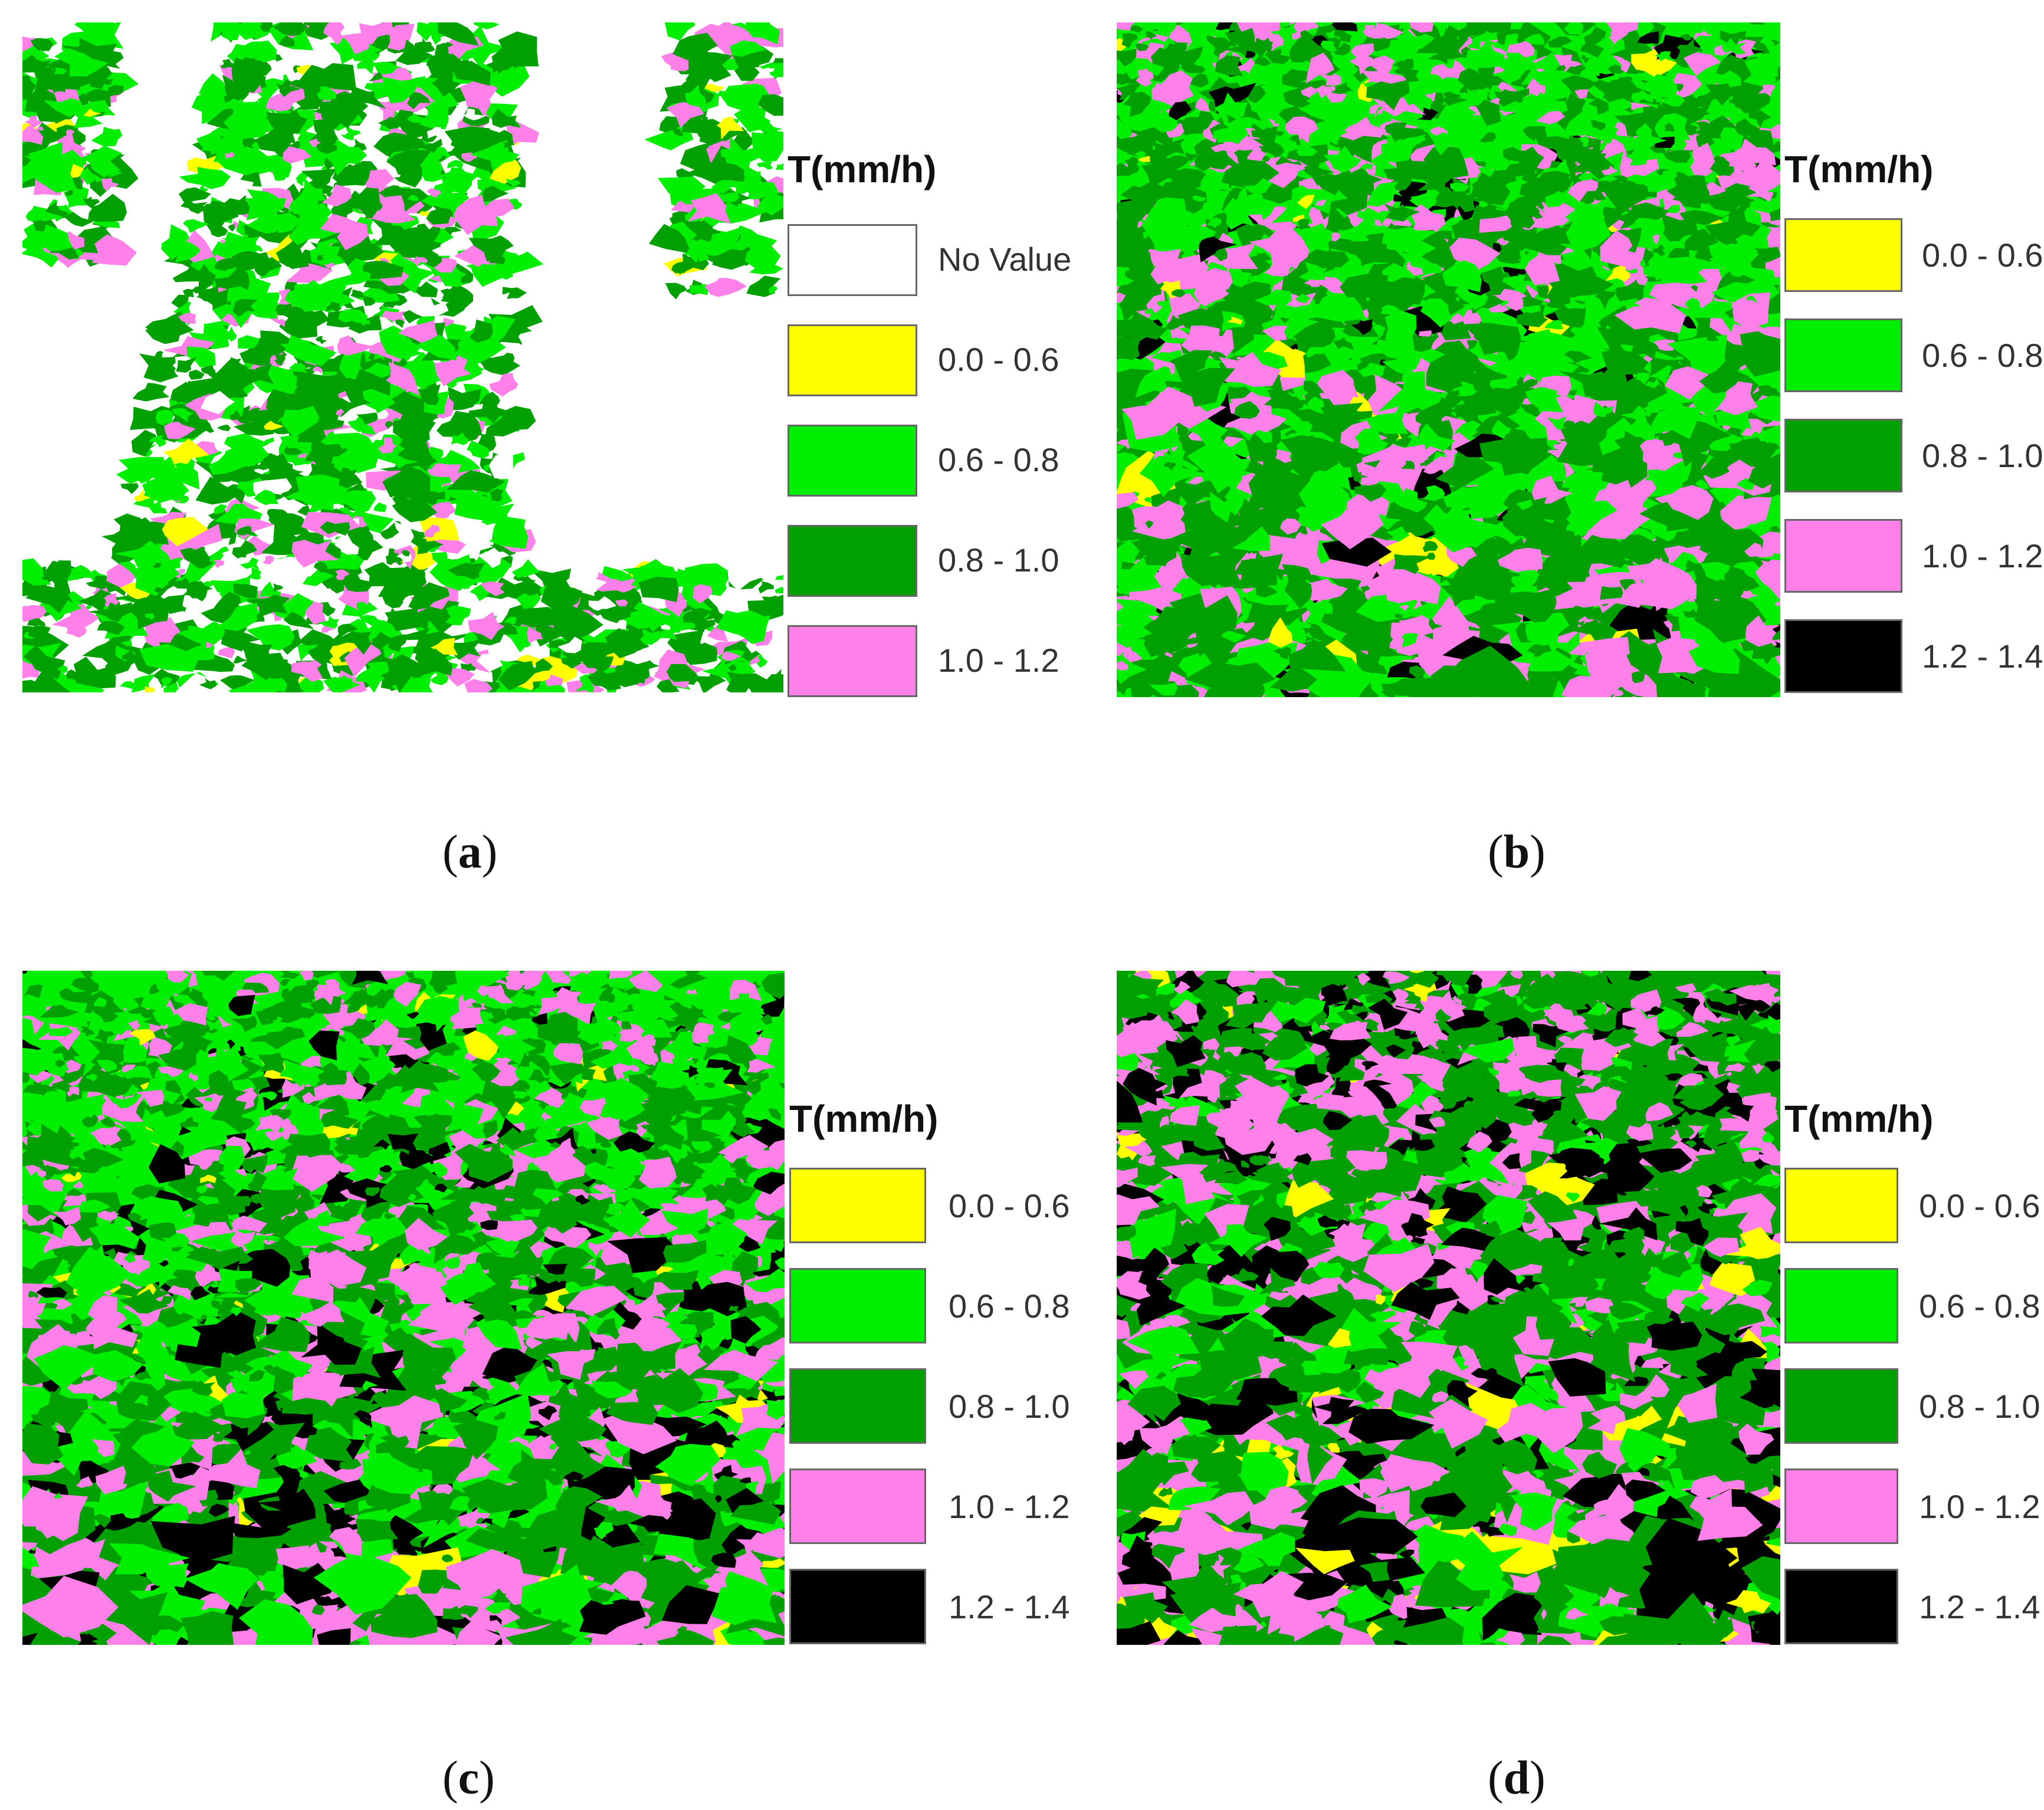 This screenshot has width=2044, height=1810. Describe the element at coordinates (1859, 169) in the screenshot. I see `legend-title: T(mm/h)` at that location.